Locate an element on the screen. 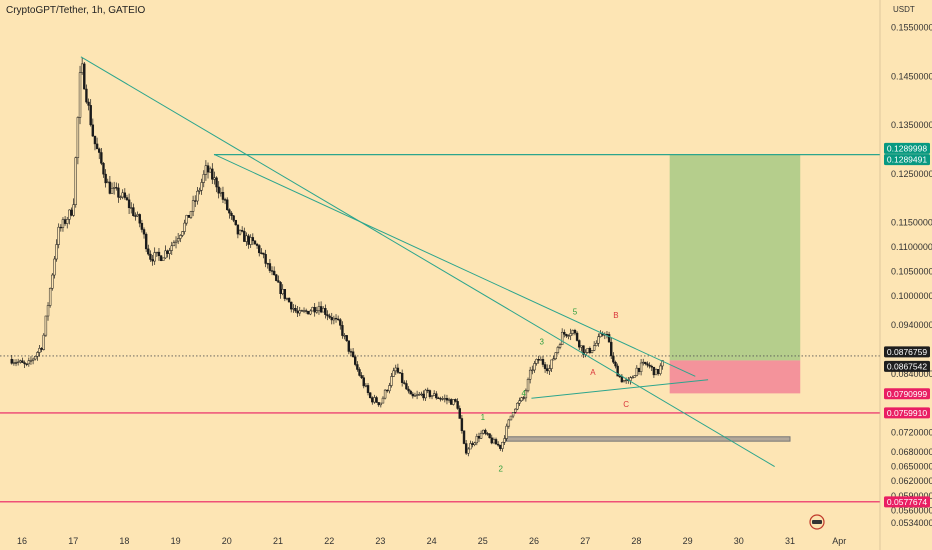 Image resolution: width=932 pixels, height=550 pixels. wave-label-B: B is located at coordinates (615, 315).